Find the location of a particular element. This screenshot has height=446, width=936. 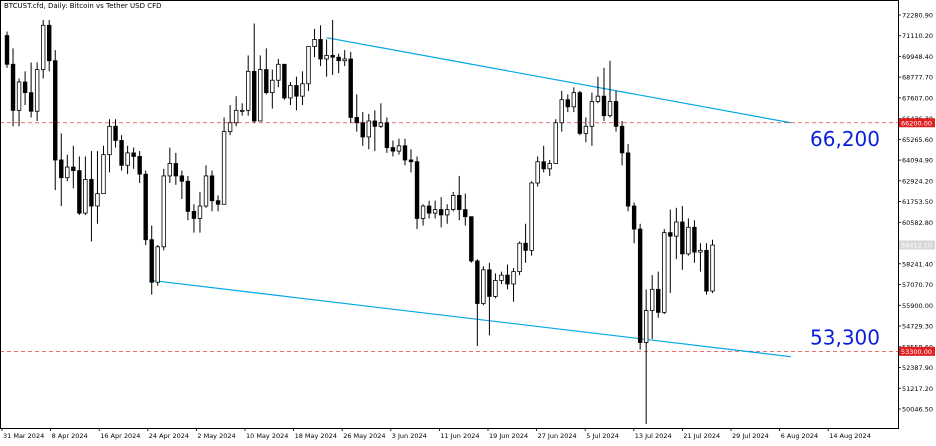

x-tick-label: 13 Jul 2024 is located at coordinates (653, 436).